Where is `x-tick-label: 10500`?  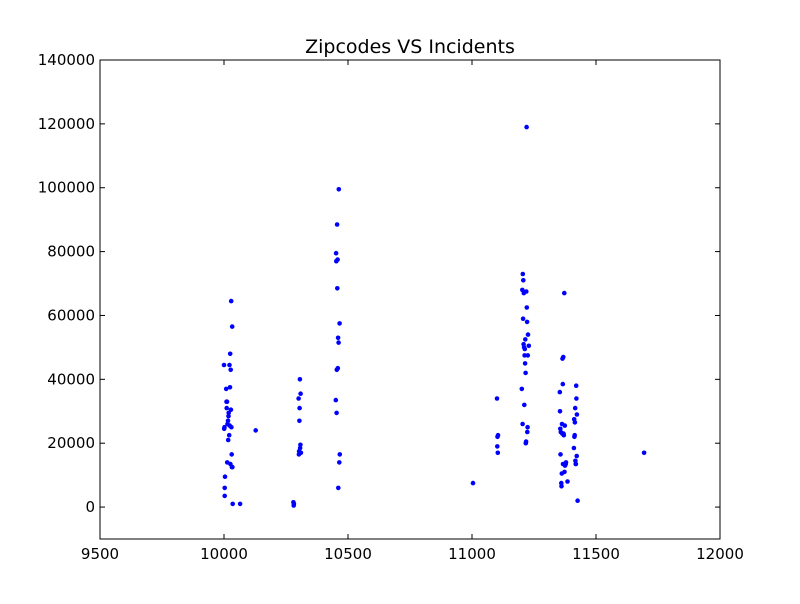
x-tick-label: 10500 is located at coordinates (348, 554).